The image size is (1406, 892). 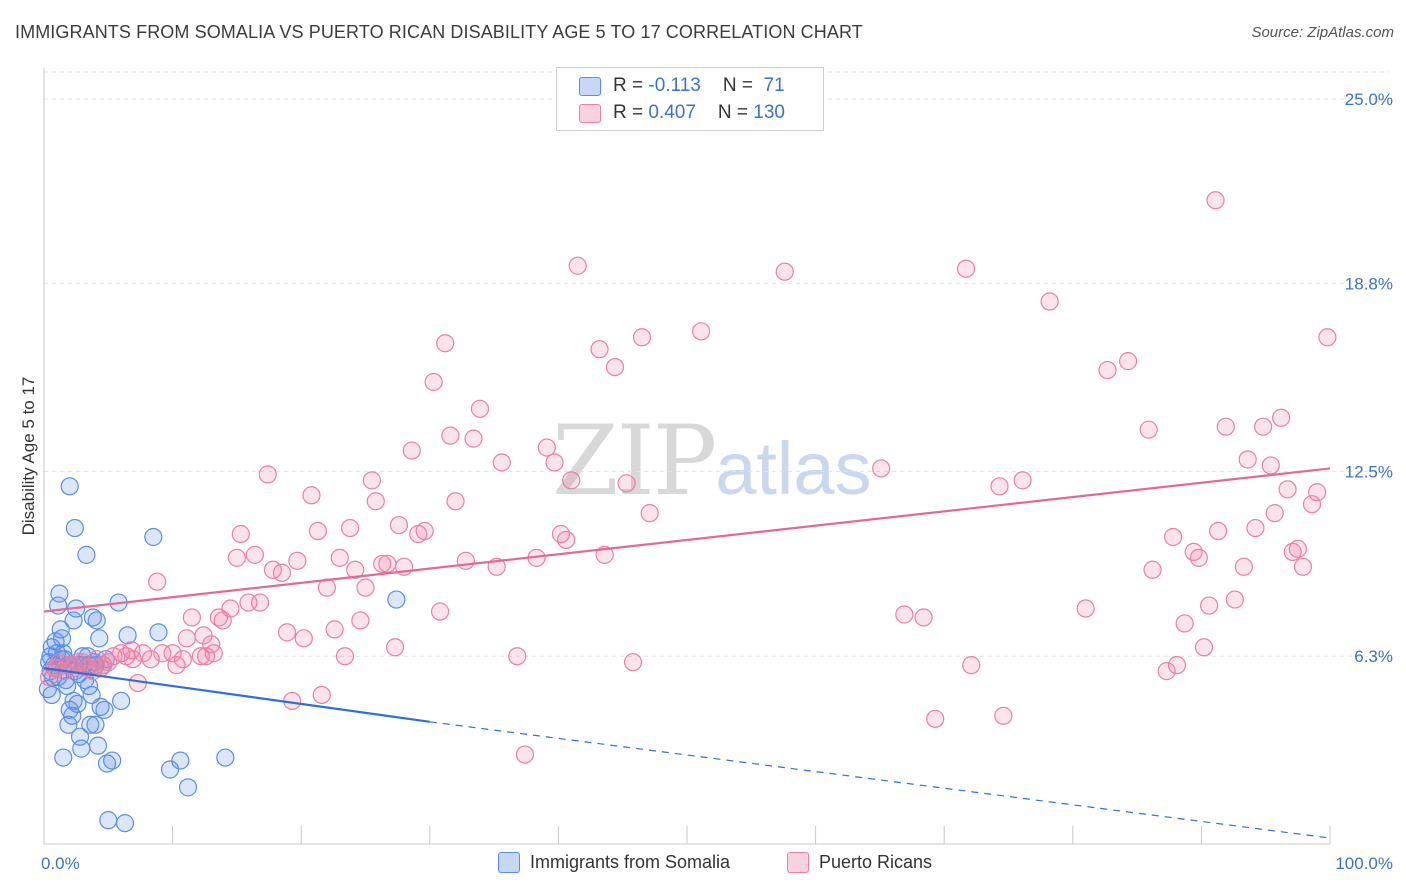 I want to click on legend-swatch-somalia, so click(x=590, y=86).